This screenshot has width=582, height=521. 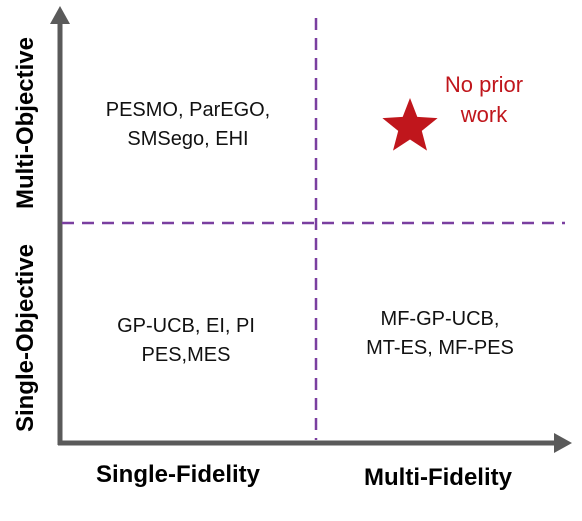 What do you see at coordinates (60, 15) in the screenshot?
I see `y-axis-arrowhead` at bounding box center [60, 15].